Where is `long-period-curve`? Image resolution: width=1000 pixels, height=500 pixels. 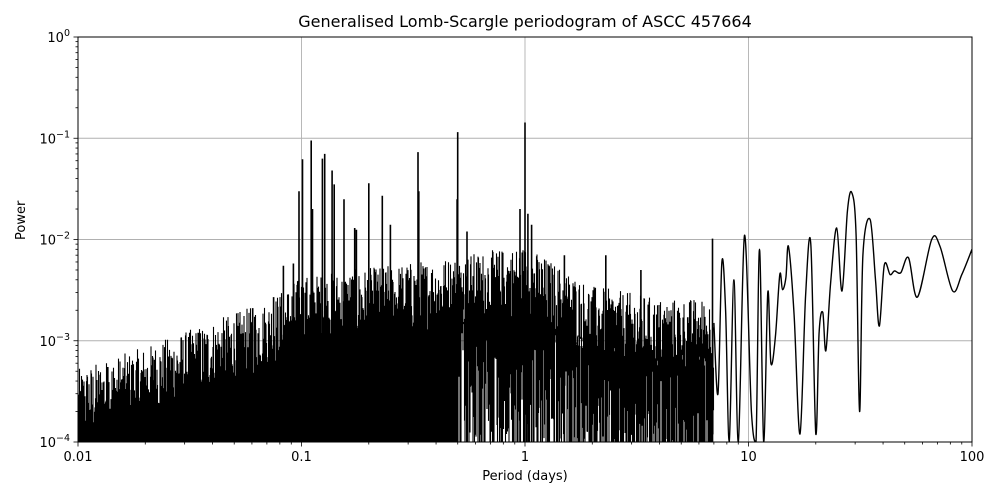 long-period-curve is located at coordinates (842, 316).